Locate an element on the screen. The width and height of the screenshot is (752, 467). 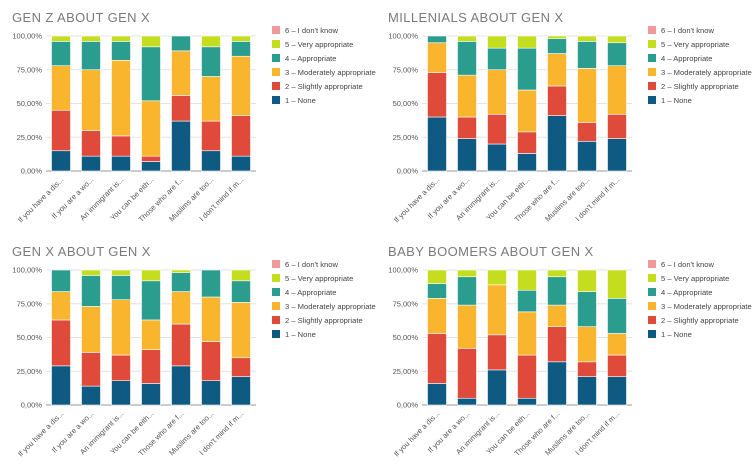
legend-item: 6 – I don't know is located at coordinates (324, 264).